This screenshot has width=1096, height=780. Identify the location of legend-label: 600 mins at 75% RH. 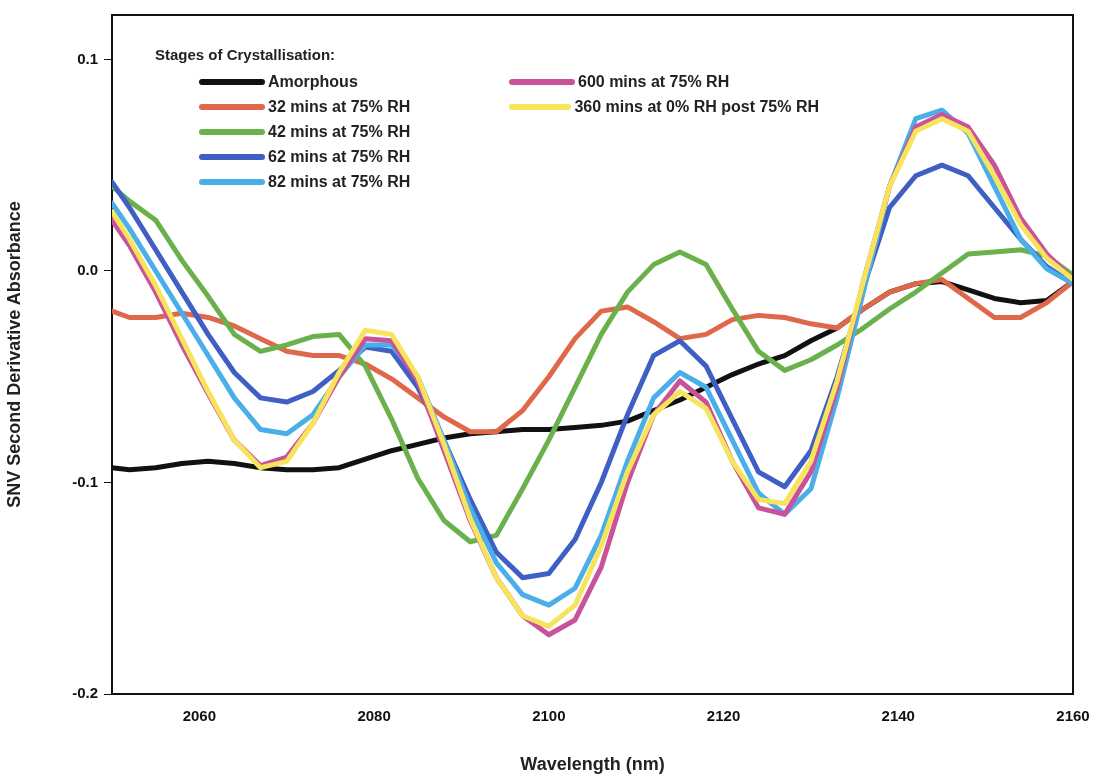
(654, 81).